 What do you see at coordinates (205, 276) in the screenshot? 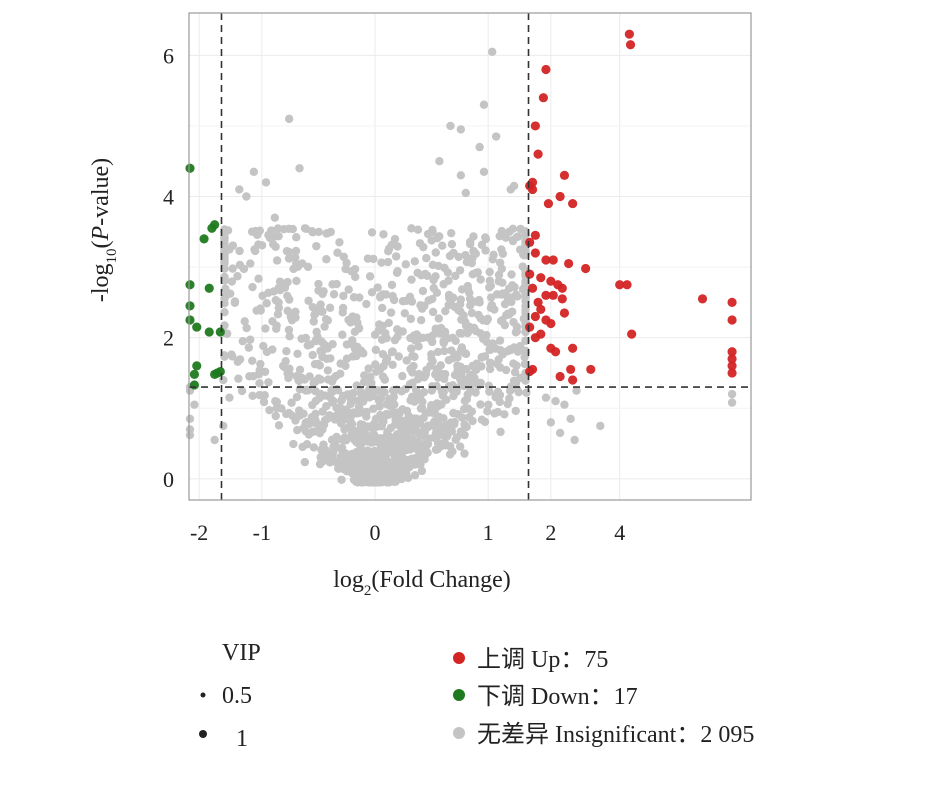
I see `down-points` at bounding box center [205, 276].